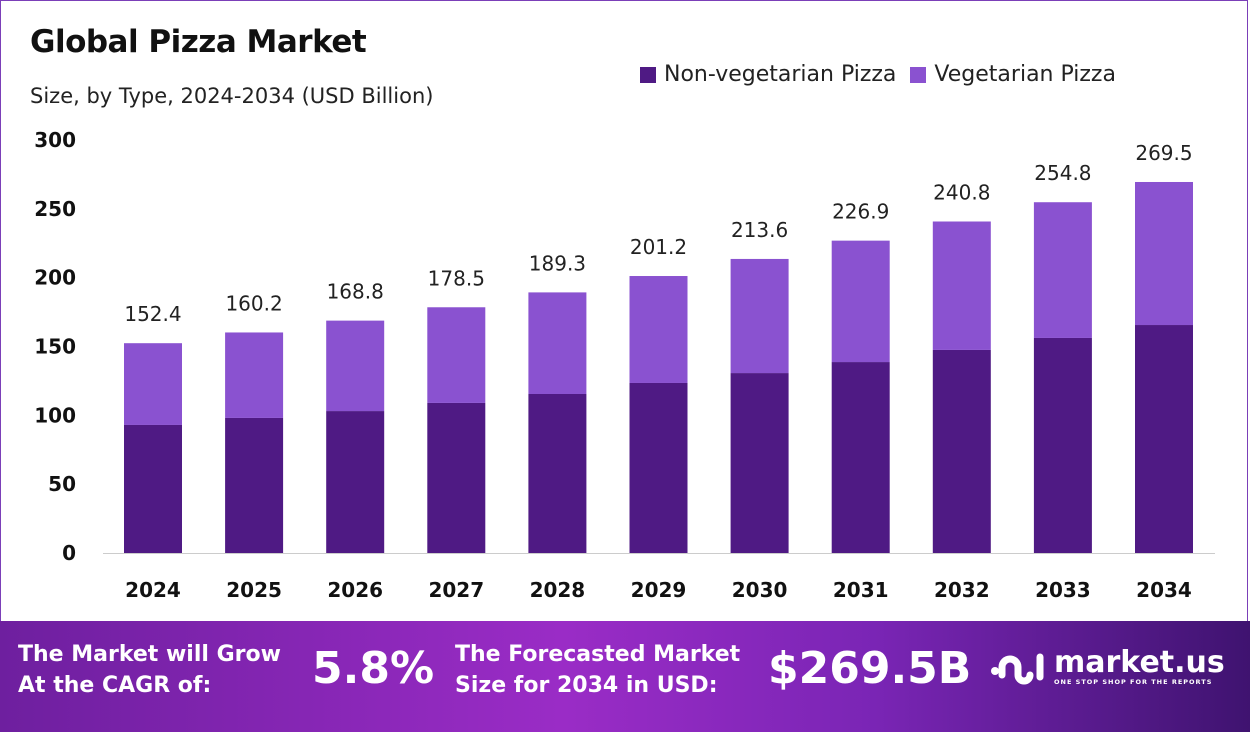 The width and height of the screenshot is (1250, 732). Describe the element at coordinates (558, 590) in the screenshot. I see `x-tick-label: 2028` at that location.